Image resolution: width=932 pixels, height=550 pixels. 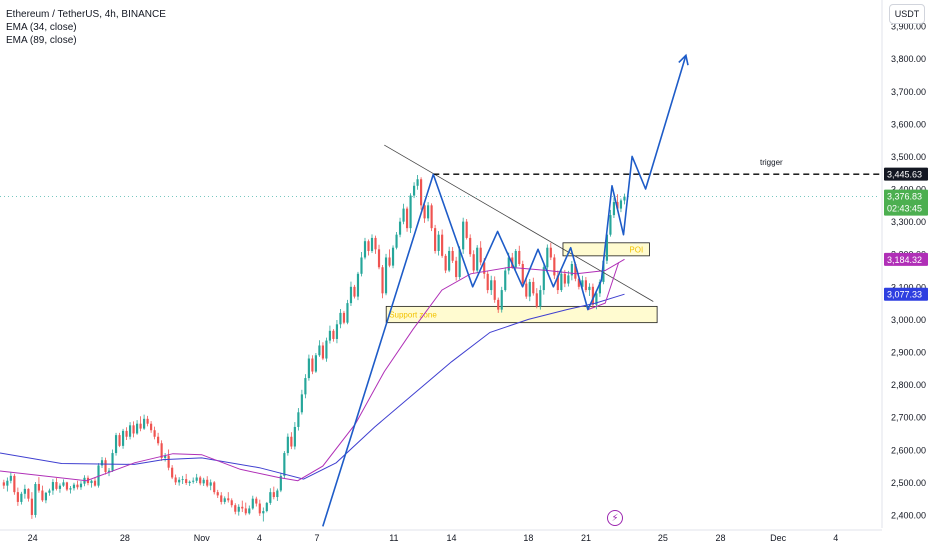 What do you see at coordinates (586, 538) in the screenshot?
I see `x-tick-label: 21` at bounding box center [586, 538].